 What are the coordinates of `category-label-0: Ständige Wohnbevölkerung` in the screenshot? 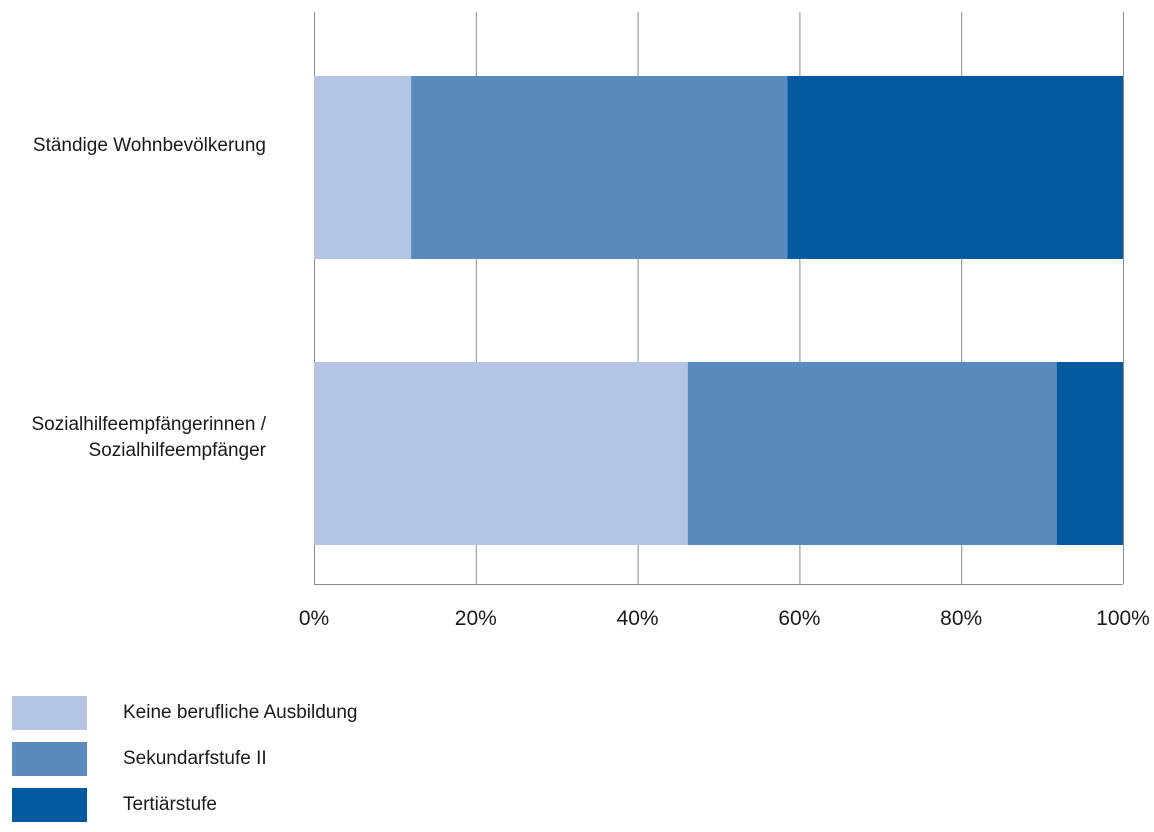 It's located at (149, 146).